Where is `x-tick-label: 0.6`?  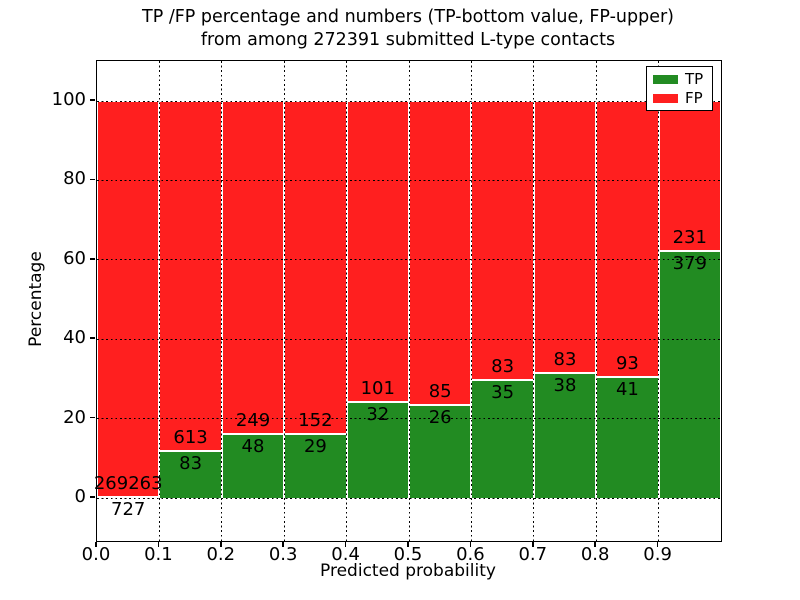 x-tick-label: 0.6 is located at coordinates (470, 554).